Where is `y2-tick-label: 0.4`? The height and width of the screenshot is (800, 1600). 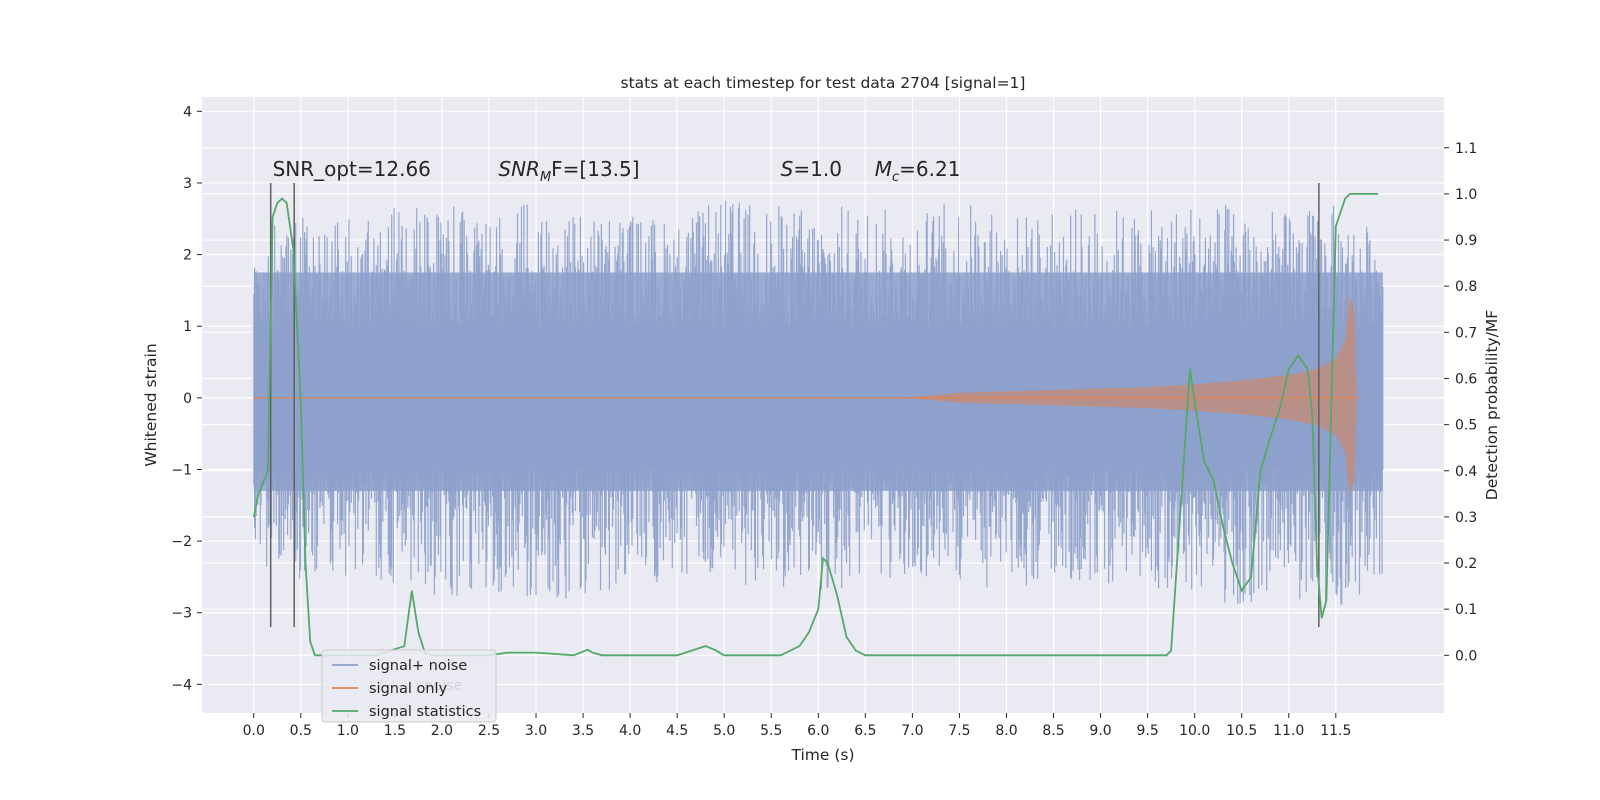 y2-tick-label: 0.4 is located at coordinates (1466, 472).